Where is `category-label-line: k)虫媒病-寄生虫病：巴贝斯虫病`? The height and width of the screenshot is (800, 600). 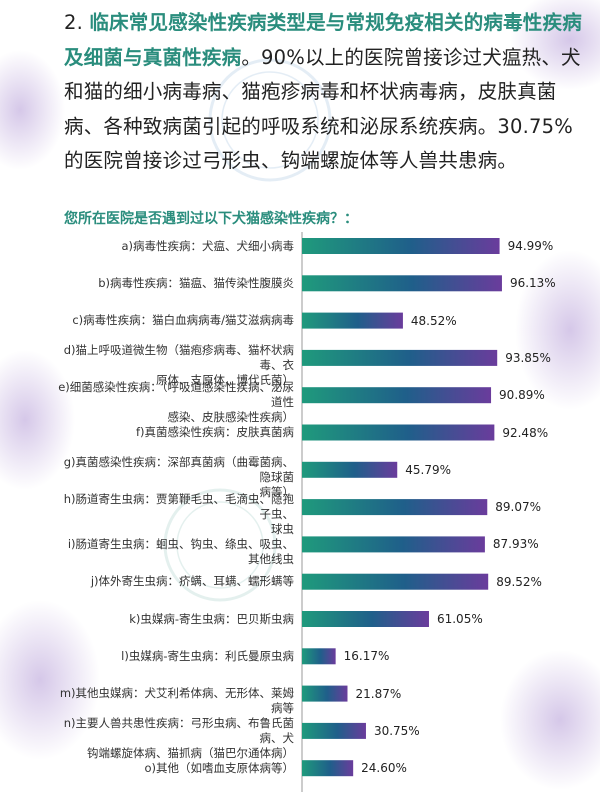 category-label-line: k)虫媒病-寄生虫病：巴贝斯虫病 is located at coordinates (211, 618).